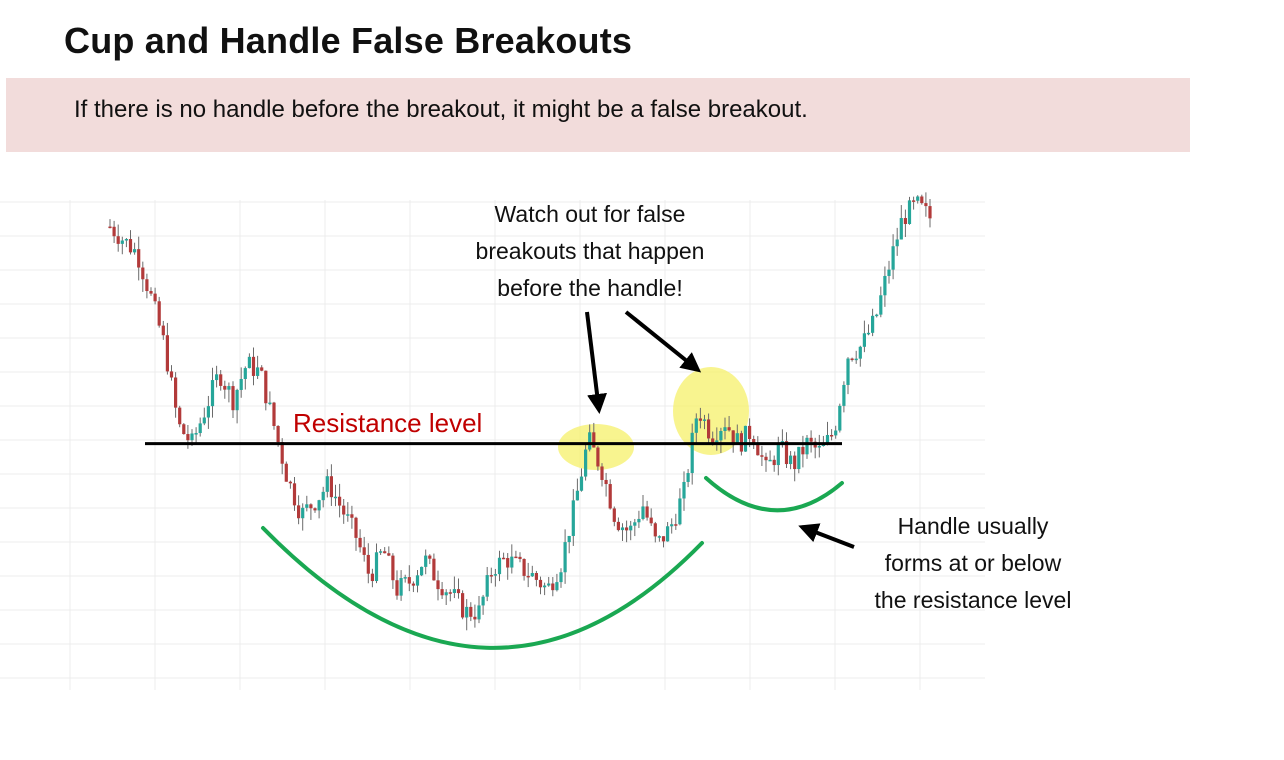  I want to click on false-breakout-note-line: Watch out for false, so click(590, 214).